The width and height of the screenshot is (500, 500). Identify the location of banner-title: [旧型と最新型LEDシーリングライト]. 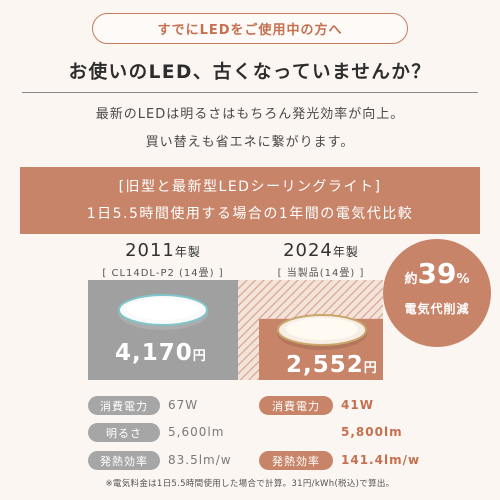
(250, 187).